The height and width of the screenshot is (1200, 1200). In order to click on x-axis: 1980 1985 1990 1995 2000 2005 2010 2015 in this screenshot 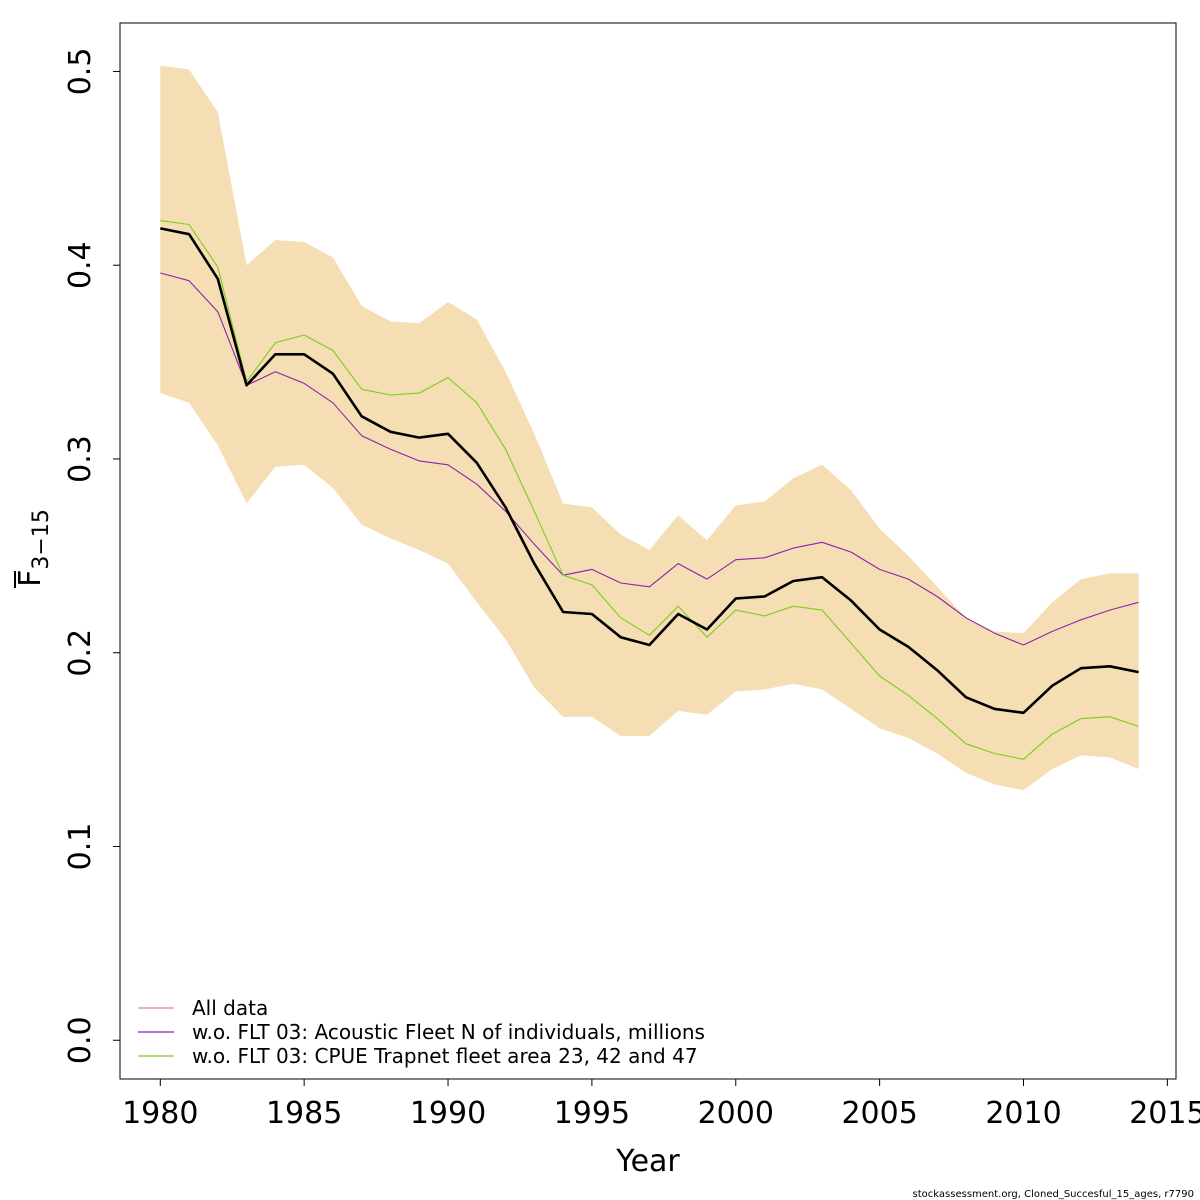, I will do `click(661, 1104)`.